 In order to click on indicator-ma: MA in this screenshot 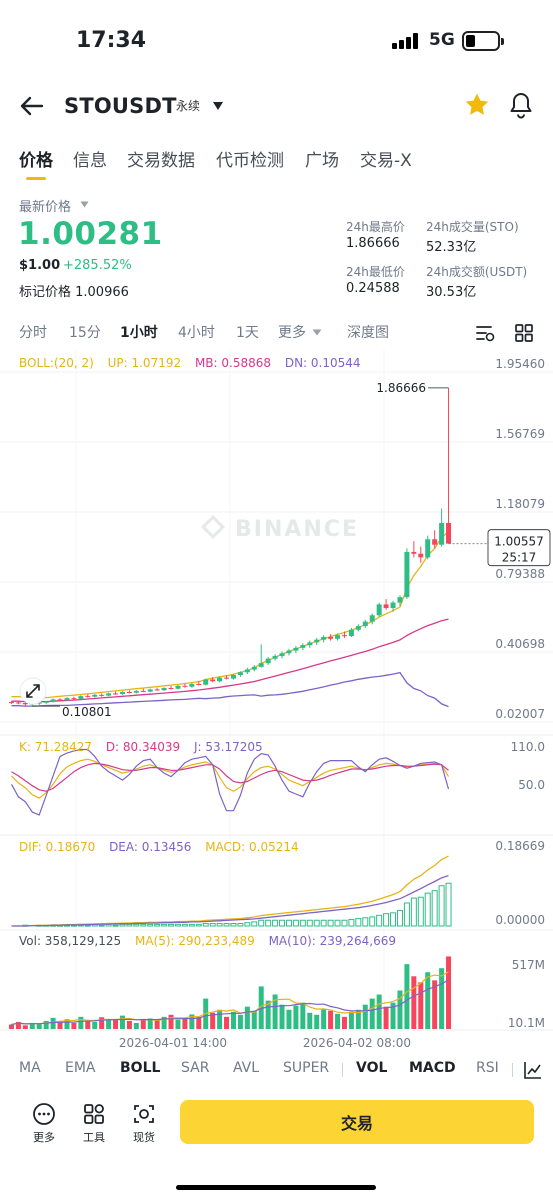, I will do `click(30, 1068)`.